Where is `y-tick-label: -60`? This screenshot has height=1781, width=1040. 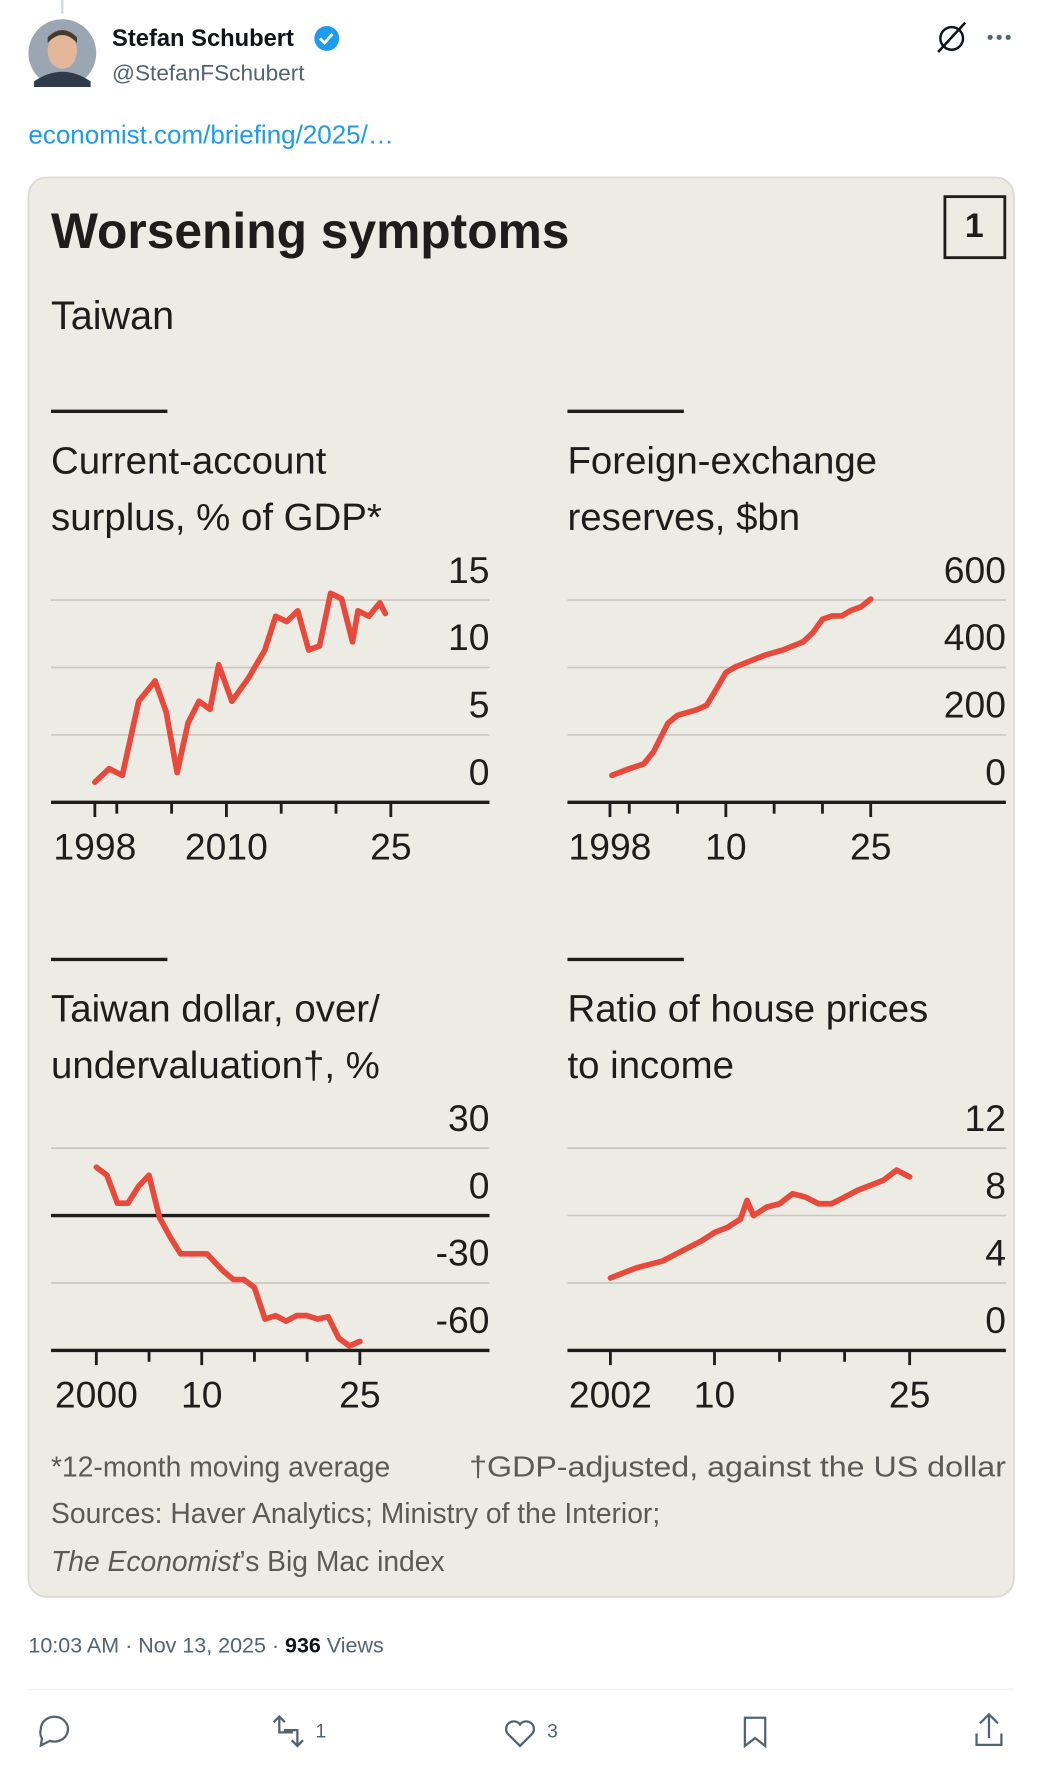
y-tick-label: -60 is located at coordinates (463, 1320).